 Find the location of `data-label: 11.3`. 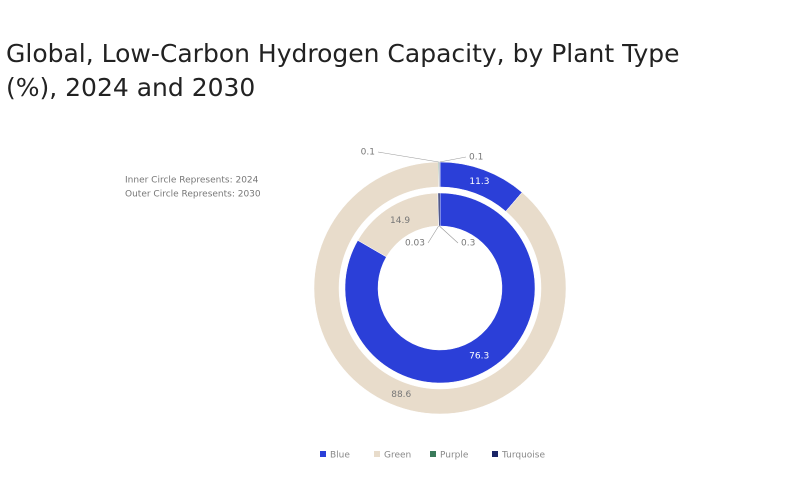

data-label: 11.3 is located at coordinates (479, 182).